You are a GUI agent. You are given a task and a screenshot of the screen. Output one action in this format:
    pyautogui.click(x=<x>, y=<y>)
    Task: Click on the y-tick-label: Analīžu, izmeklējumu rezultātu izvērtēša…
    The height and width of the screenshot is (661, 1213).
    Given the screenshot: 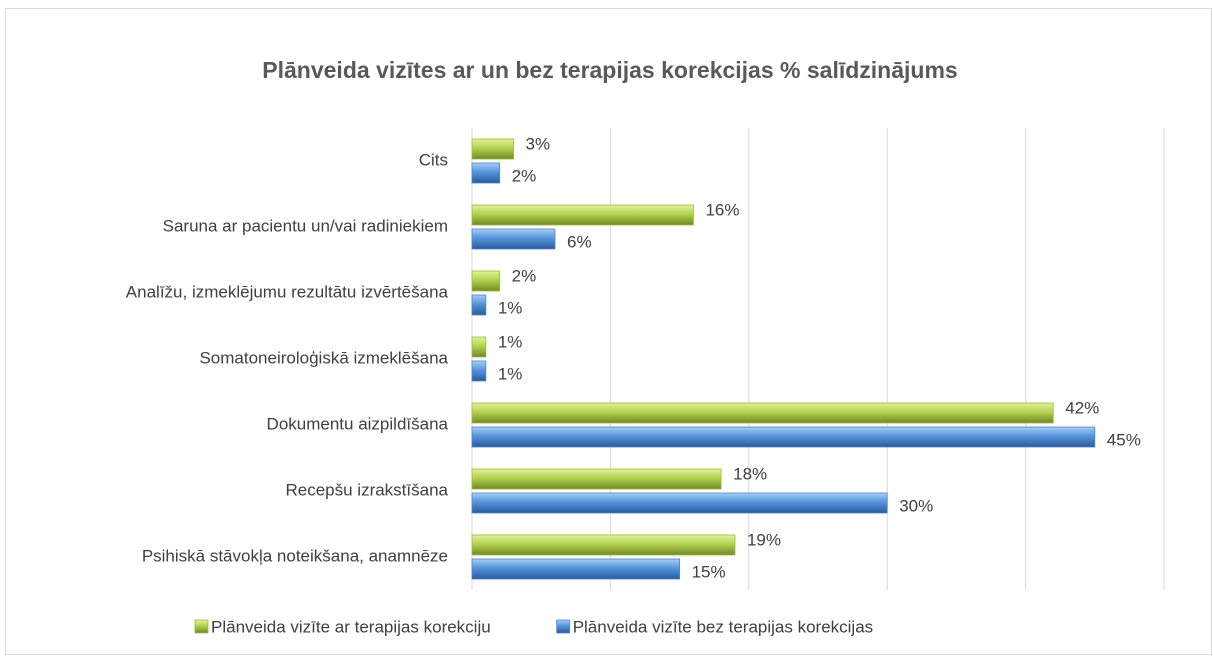 What is the action you would take?
    pyautogui.click(x=287, y=291)
    